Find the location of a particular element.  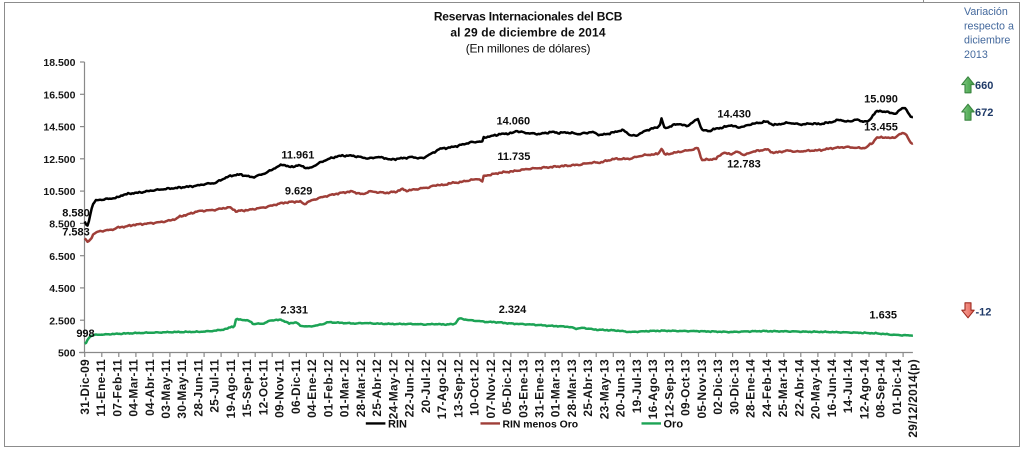

svg-text: al 29 de diciembre de 2014 is located at coordinates (527, 33).